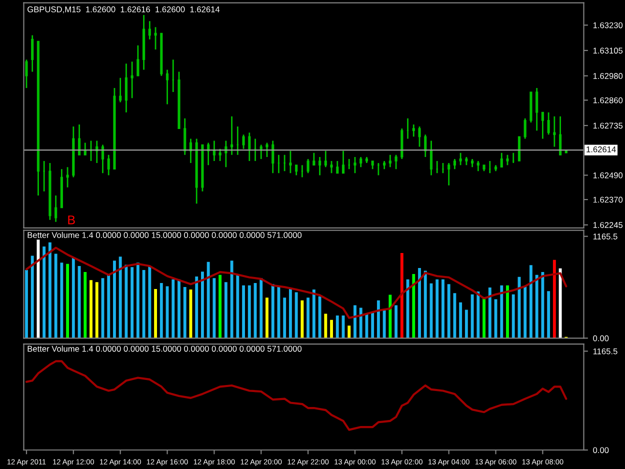 This screenshot has height=469, width=625. I want to click on y-tick-label: 1.63105, so click(608, 51).